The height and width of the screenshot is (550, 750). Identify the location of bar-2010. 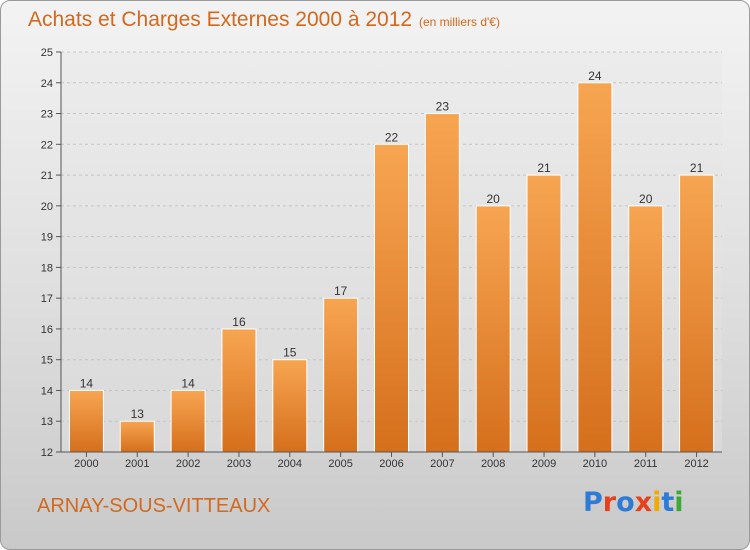
(595, 267).